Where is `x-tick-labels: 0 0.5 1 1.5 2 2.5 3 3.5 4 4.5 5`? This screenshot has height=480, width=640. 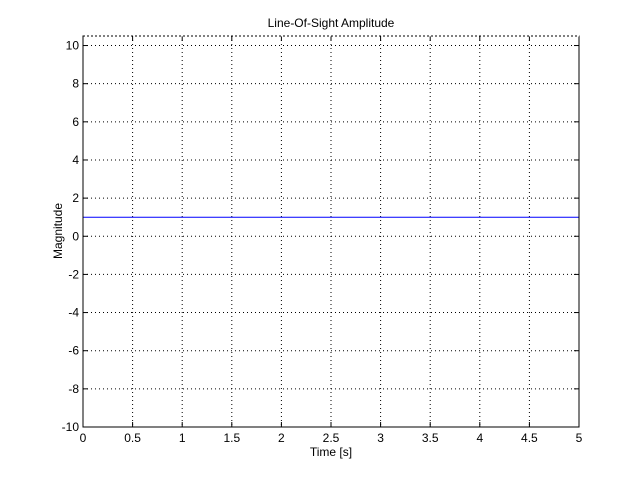 x-tick-labels: 0 0.5 1 1.5 2 2.5 3 3.5 4 4.5 5 is located at coordinates (331, 438).